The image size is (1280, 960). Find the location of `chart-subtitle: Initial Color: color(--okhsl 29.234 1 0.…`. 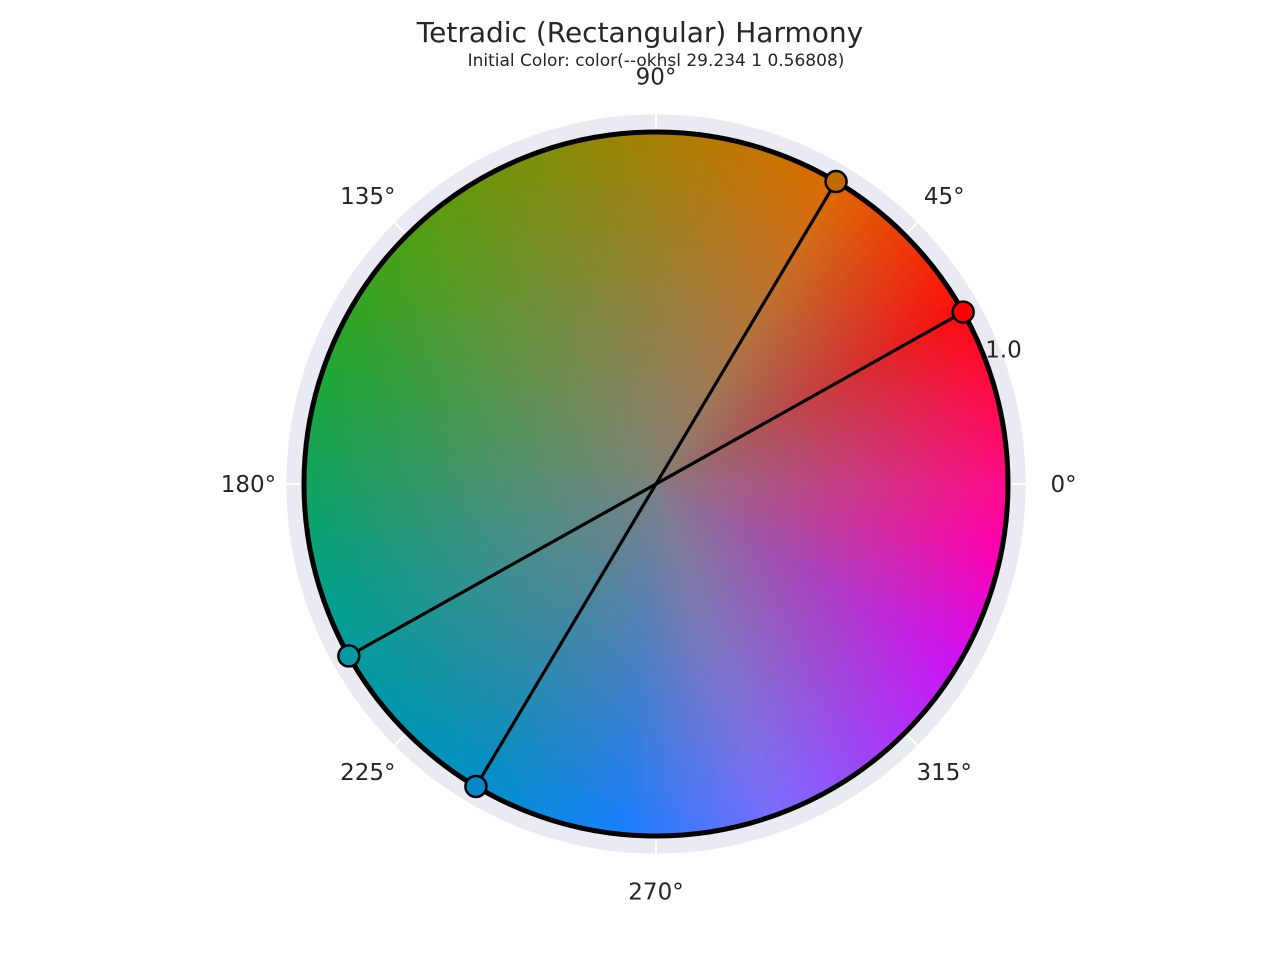

chart-subtitle: Initial Color: color(--okhsl 29.234 1 0.… is located at coordinates (656, 61).